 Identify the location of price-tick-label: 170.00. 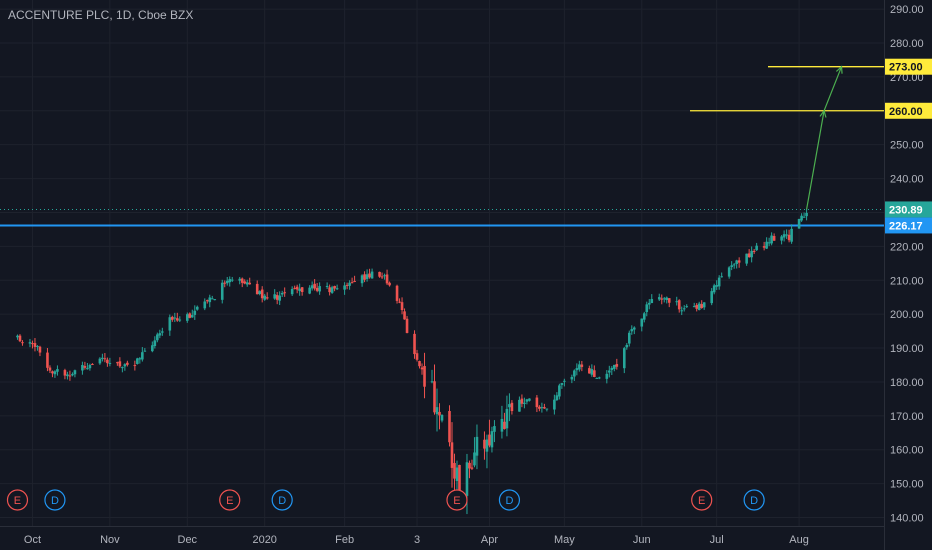
(907, 417).